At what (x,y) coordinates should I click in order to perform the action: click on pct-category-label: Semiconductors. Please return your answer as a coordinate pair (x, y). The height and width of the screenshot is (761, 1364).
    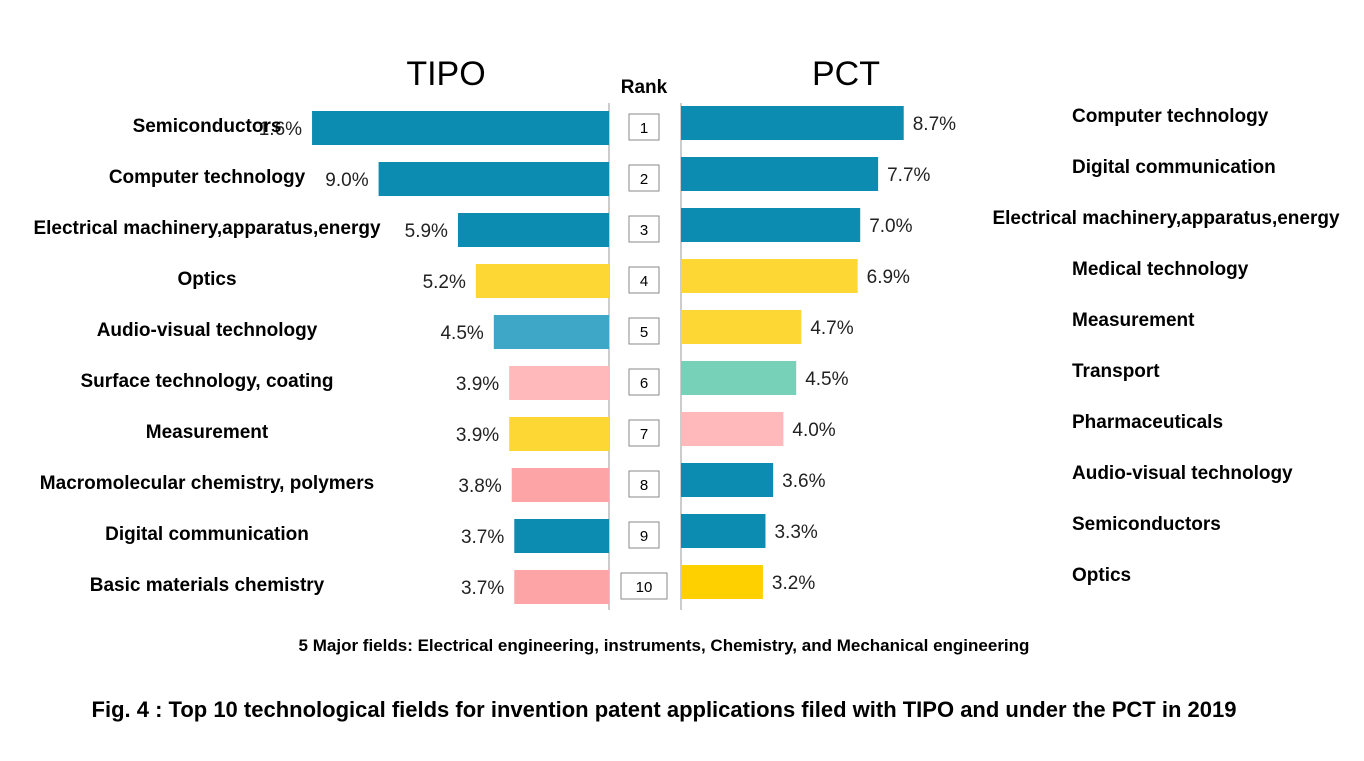
    Looking at the image, I should click on (1146, 524).